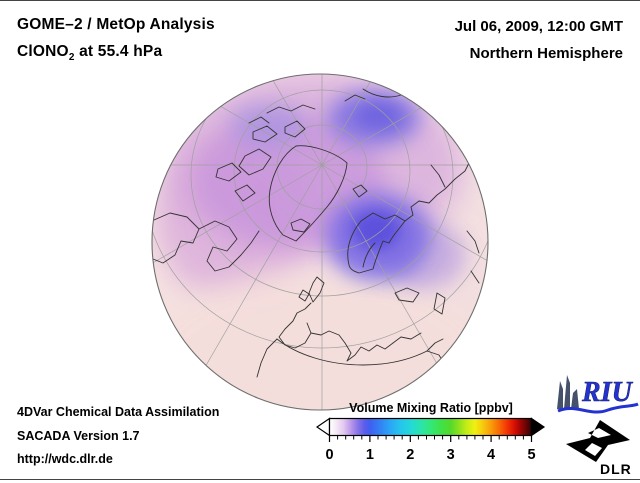 This screenshot has width=640, height=483. Describe the element at coordinates (451, 455) in the screenshot. I see `tick-label-3: 3` at that location.